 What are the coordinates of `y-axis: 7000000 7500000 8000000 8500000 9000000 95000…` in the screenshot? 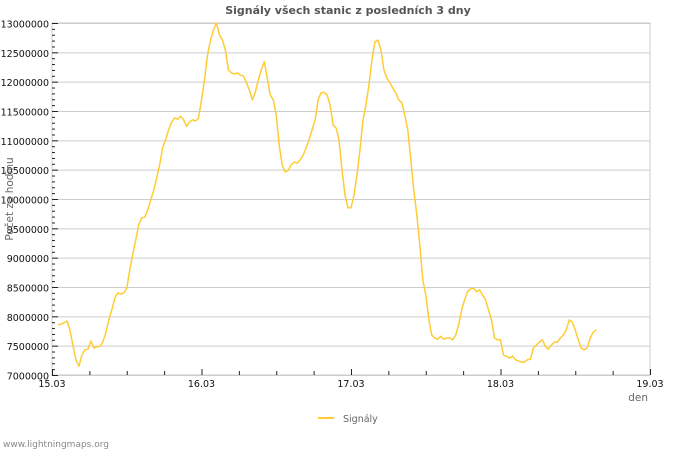 It's located at (29, 201).